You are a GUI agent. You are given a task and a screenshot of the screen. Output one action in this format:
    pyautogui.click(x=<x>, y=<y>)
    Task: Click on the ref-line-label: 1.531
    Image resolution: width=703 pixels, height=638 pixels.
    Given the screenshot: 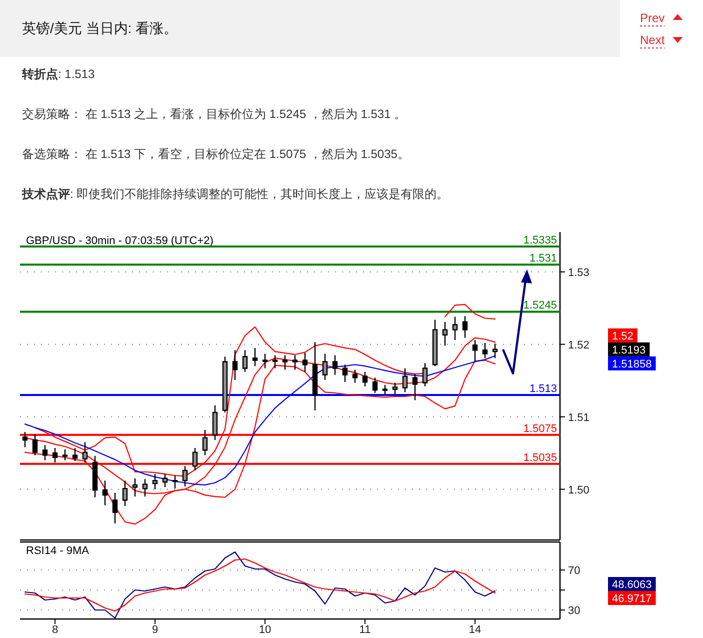 What is the action you would take?
    pyautogui.click(x=543, y=258)
    